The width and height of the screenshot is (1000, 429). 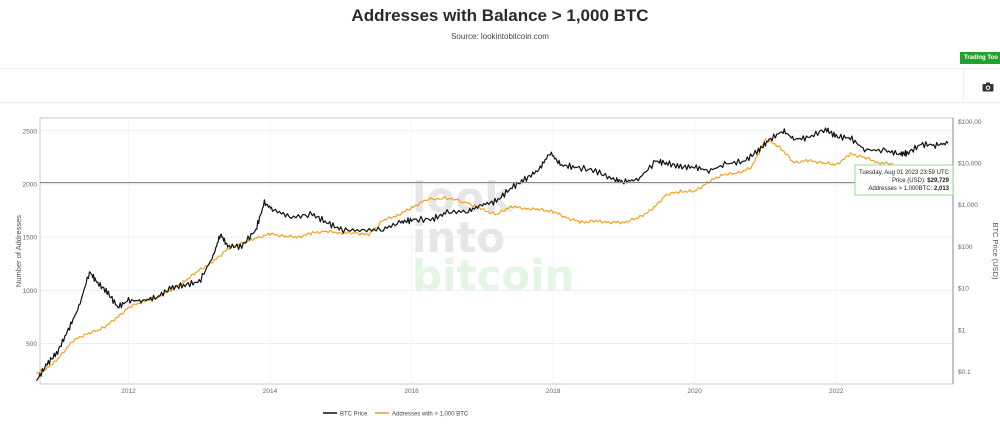 I want to click on right-axis-label: BTC Price (USD), so click(x=995, y=251).